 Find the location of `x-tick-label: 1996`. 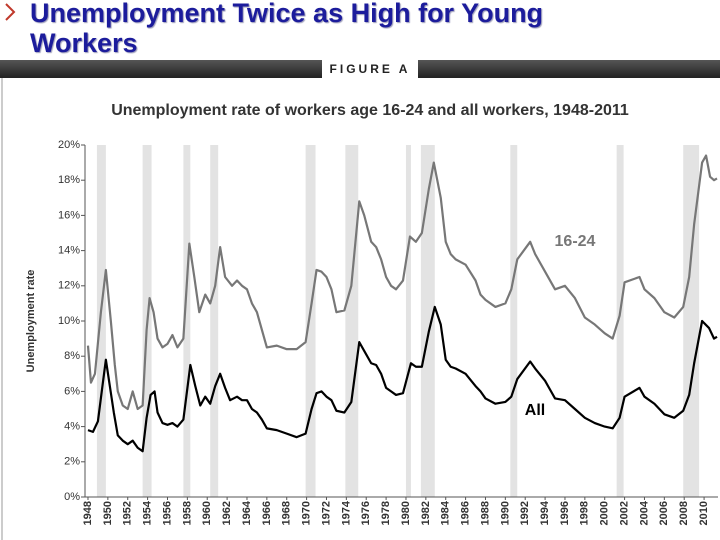

x-tick-label: 1996 is located at coordinates (565, 513).